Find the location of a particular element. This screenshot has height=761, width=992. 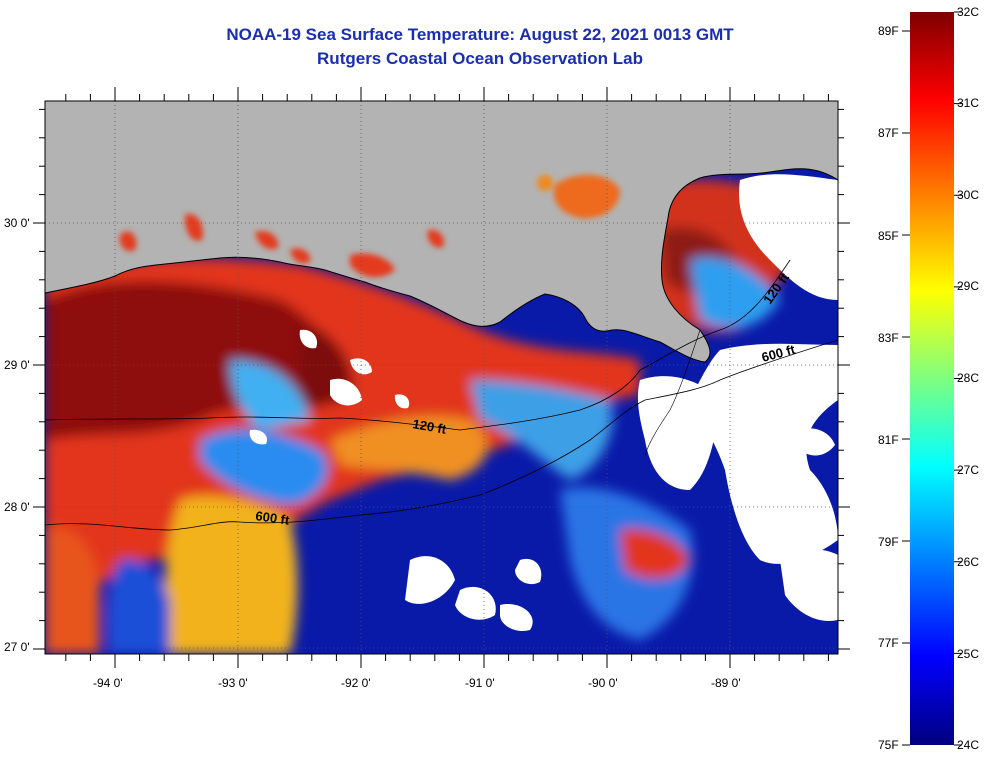

colorbar-c-label: 30C is located at coordinates (968, 195).